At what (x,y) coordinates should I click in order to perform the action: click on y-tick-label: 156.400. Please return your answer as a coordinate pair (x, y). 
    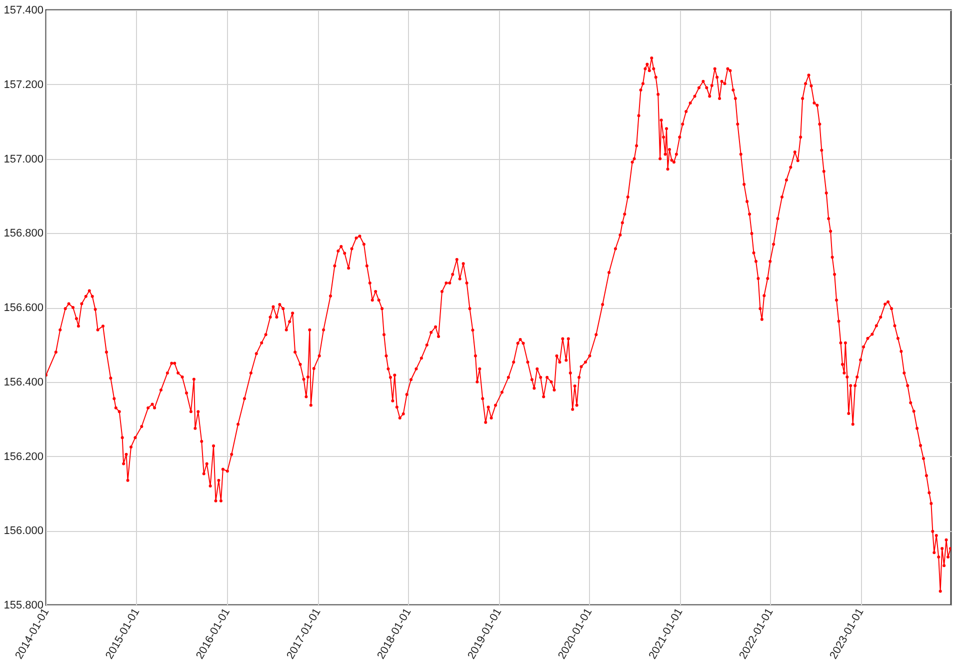
    Looking at the image, I should click on (24, 382).